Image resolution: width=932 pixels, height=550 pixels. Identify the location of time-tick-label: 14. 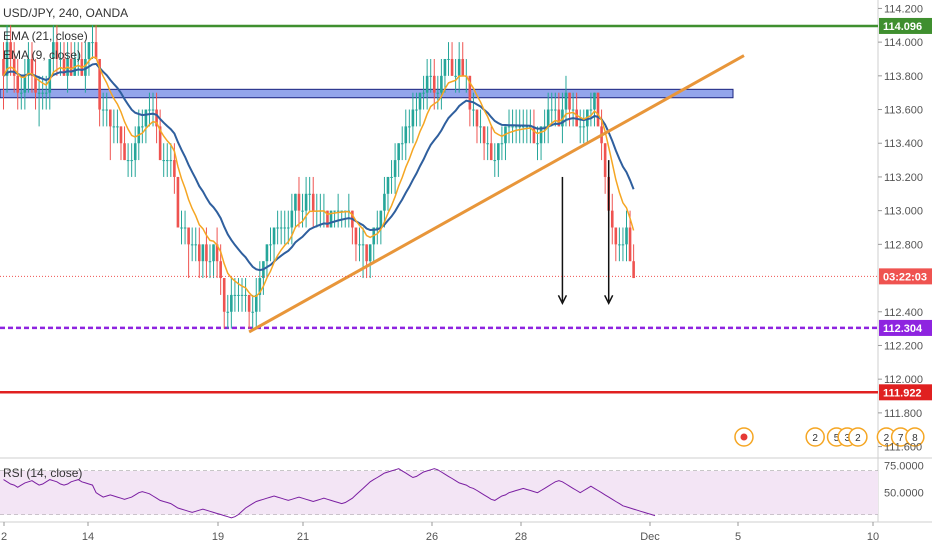
(88, 537).